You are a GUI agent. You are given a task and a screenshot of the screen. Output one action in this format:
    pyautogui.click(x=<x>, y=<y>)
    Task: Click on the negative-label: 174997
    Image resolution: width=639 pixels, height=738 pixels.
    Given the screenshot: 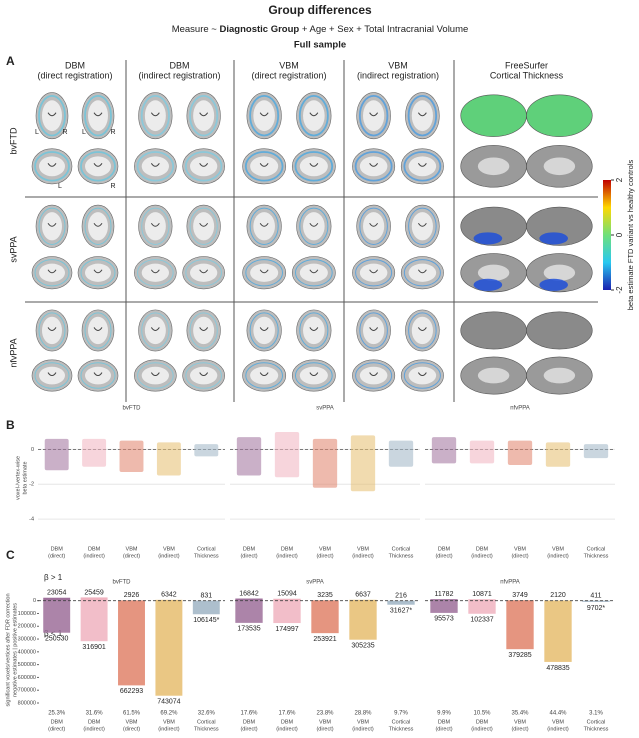 What is the action you would take?
    pyautogui.click(x=286, y=629)
    